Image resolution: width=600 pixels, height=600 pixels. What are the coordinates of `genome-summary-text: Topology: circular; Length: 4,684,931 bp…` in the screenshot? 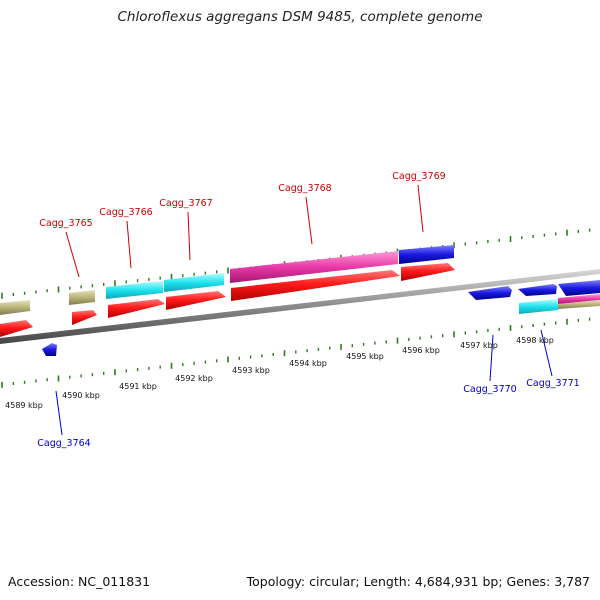 It's located at (418, 581).